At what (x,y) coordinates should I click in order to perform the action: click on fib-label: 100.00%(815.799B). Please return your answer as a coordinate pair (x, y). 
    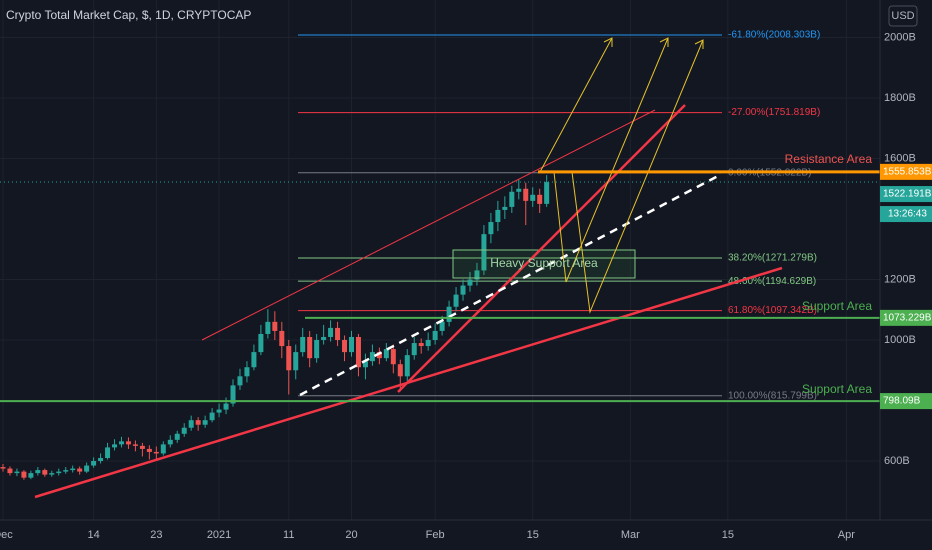
    Looking at the image, I should click on (772, 395).